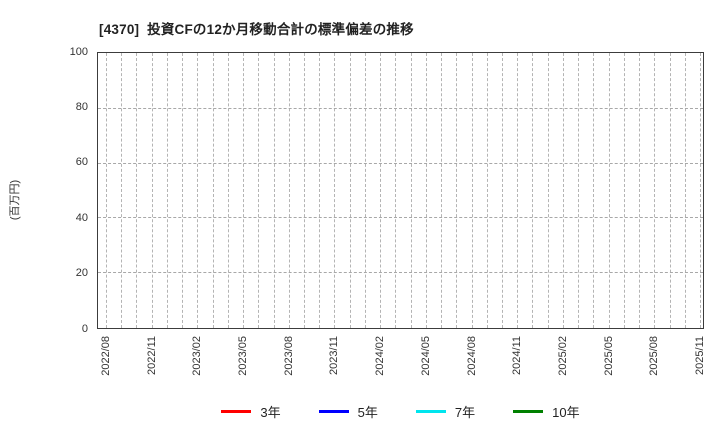 This screenshot has width=720, height=440. I want to click on legend-item: 3年, so click(251, 411).